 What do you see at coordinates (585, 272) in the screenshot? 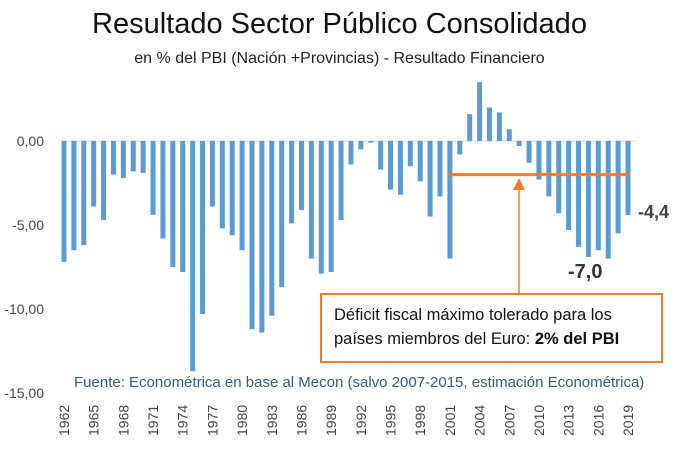
I see `data-label-2017: -7,0` at bounding box center [585, 272].